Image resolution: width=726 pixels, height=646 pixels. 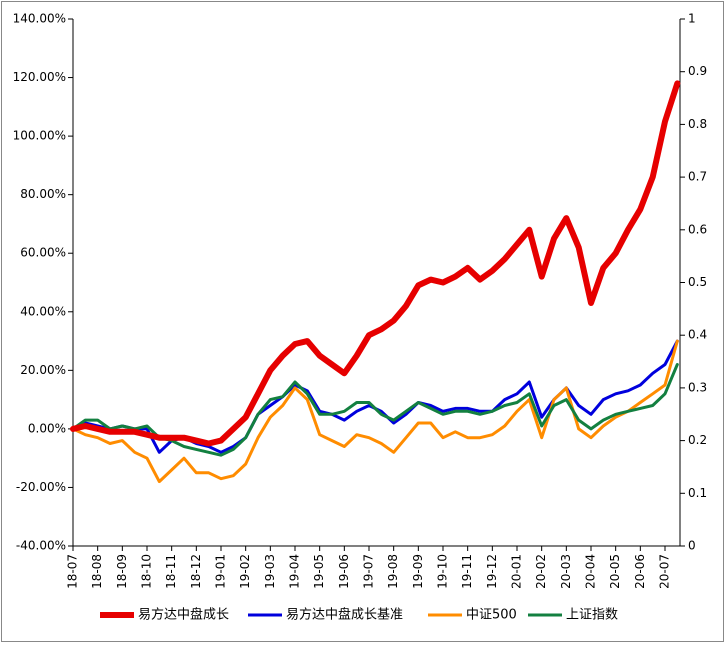 I want to click on y-tick-label: 120.00%, so click(x=39, y=77).